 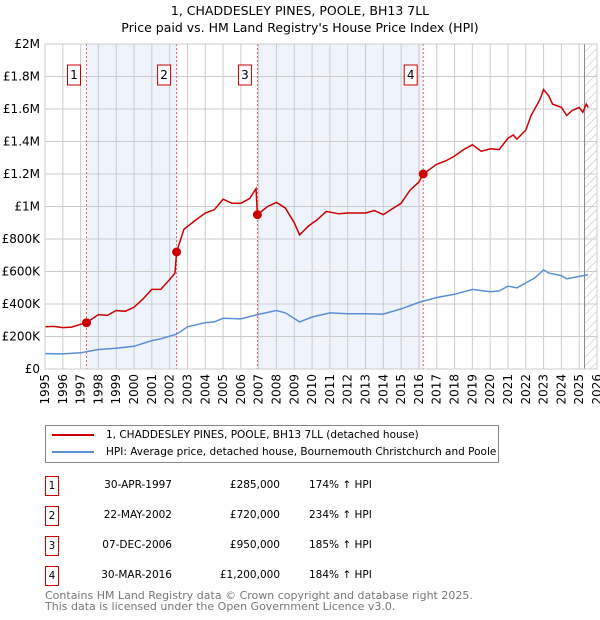 What do you see at coordinates (205, 389) in the screenshot?
I see `x-tick-label: 2004` at bounding box center [205, 389].